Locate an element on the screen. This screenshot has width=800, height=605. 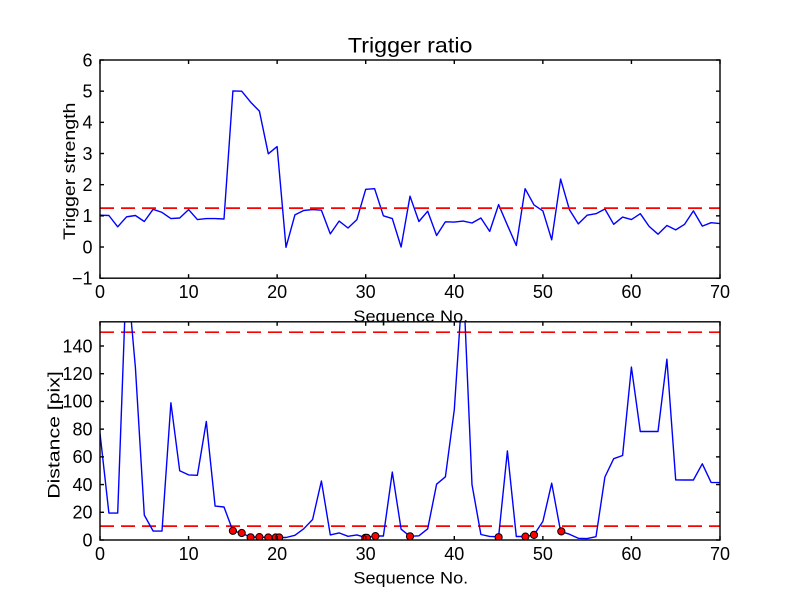
svg-text: 80 is located at coordinates (82, 429).